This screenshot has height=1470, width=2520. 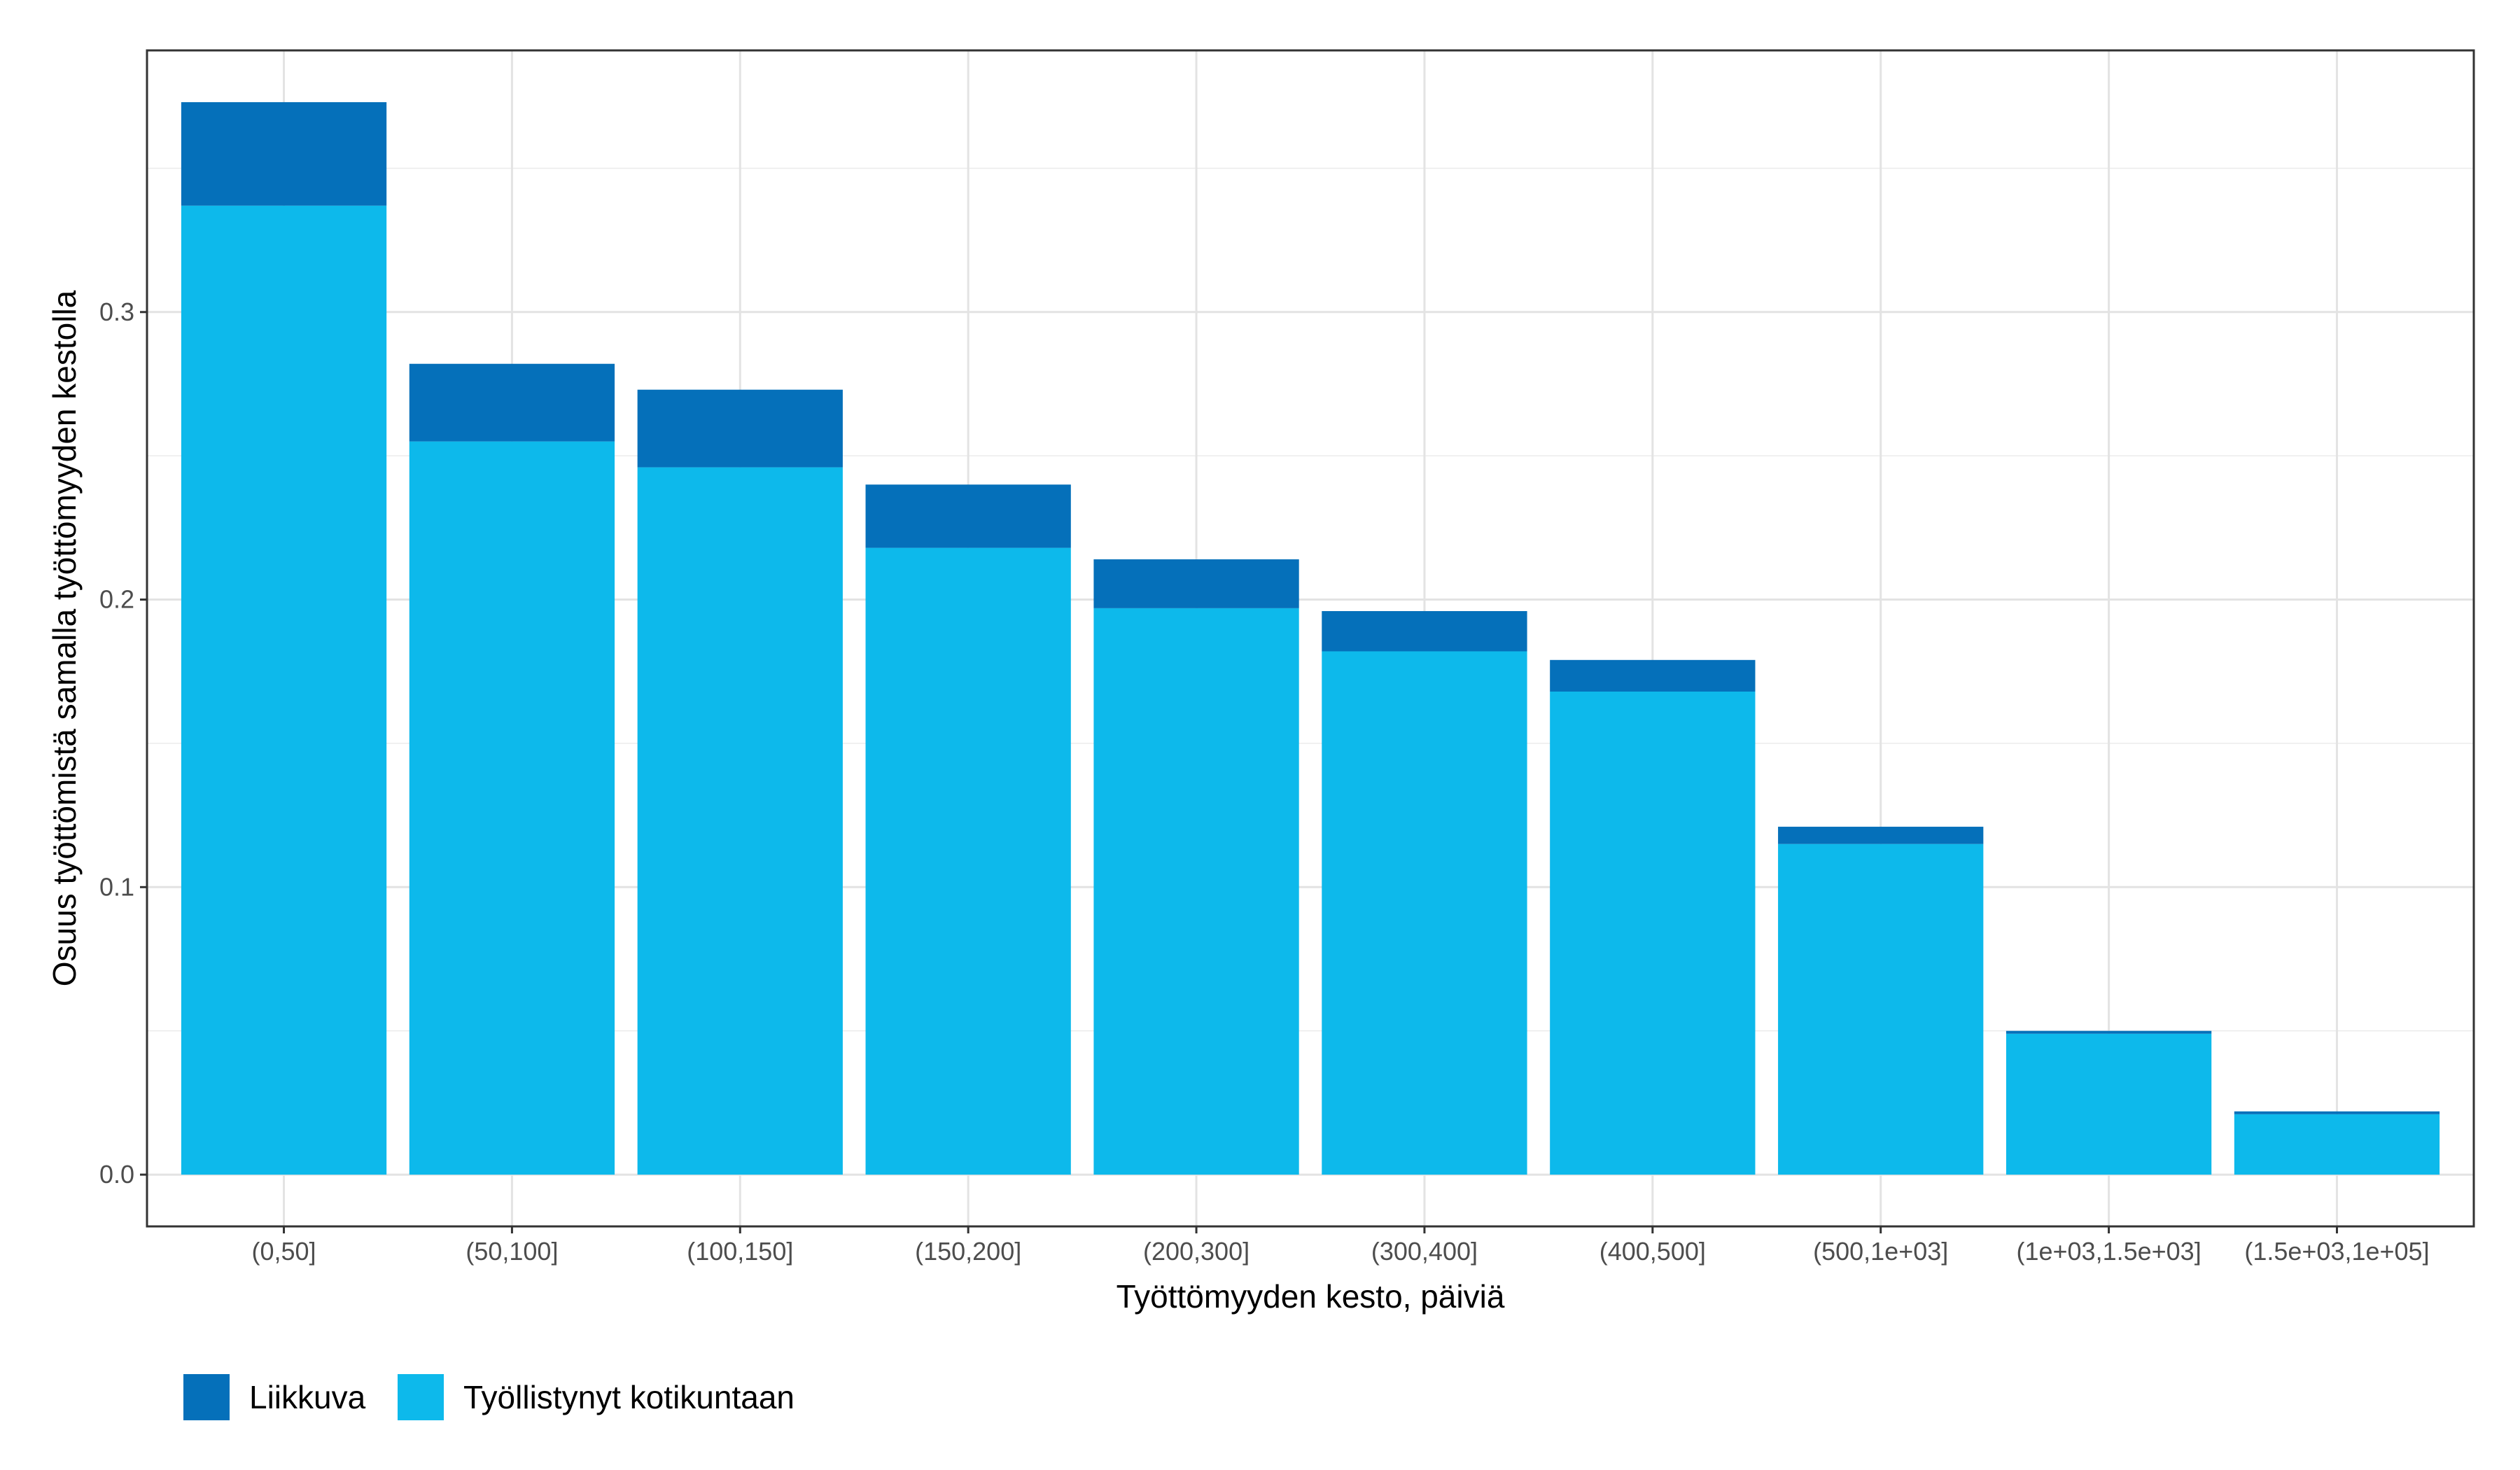 I want to click on legend: Liikkuva Työllistynyt kotikuntaan, so click(x=488, y=1397).